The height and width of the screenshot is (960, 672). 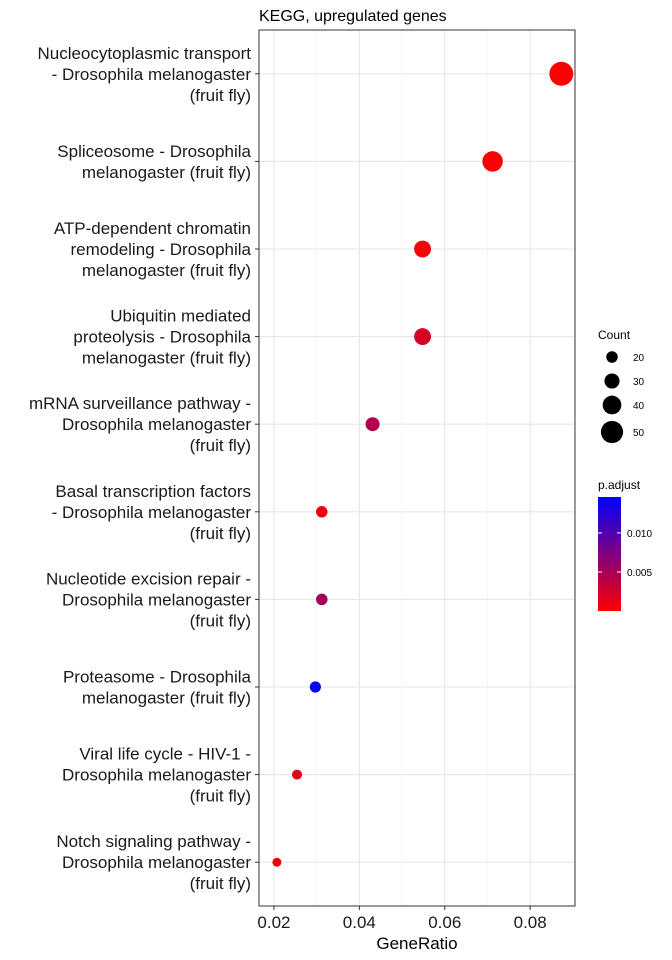 I want to click on y-tick-label-line: ATP-dependent chromatin, so click(x=152, y=228).